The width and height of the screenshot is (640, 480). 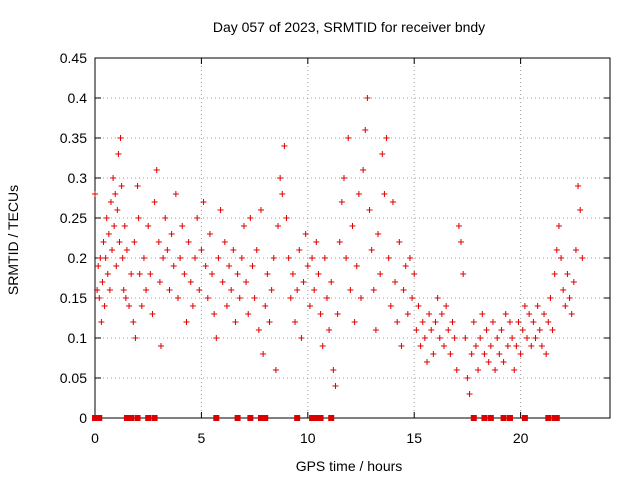 What do you see at coordinates (521, 438) in the screenshot?
I see `x-tick-label: 20` at bounding box center [521, 438].